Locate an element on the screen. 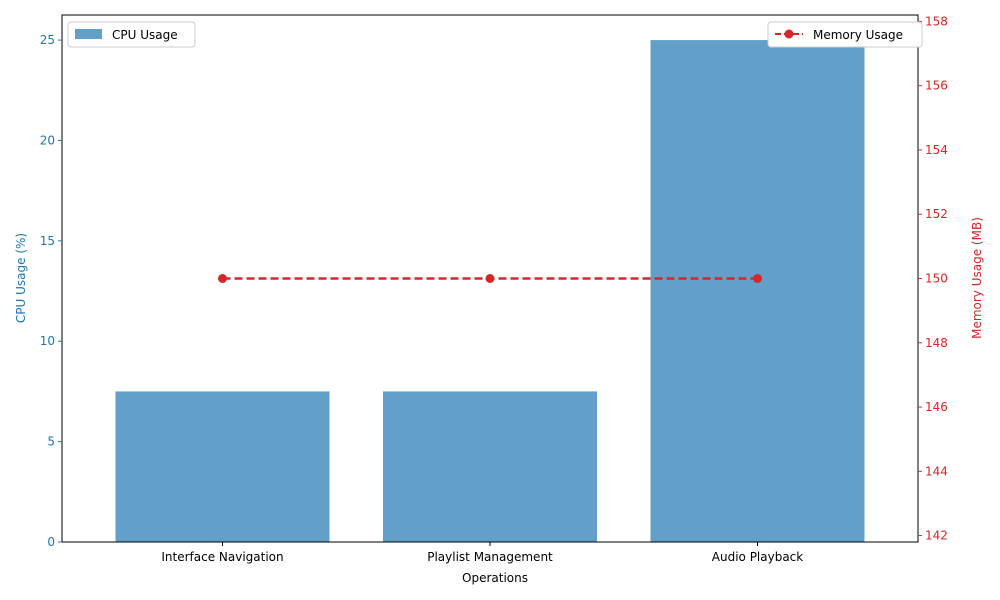 This screenshot has width=1000, height=600. right-tick-label: 152 is located at coordinates (936, 214).